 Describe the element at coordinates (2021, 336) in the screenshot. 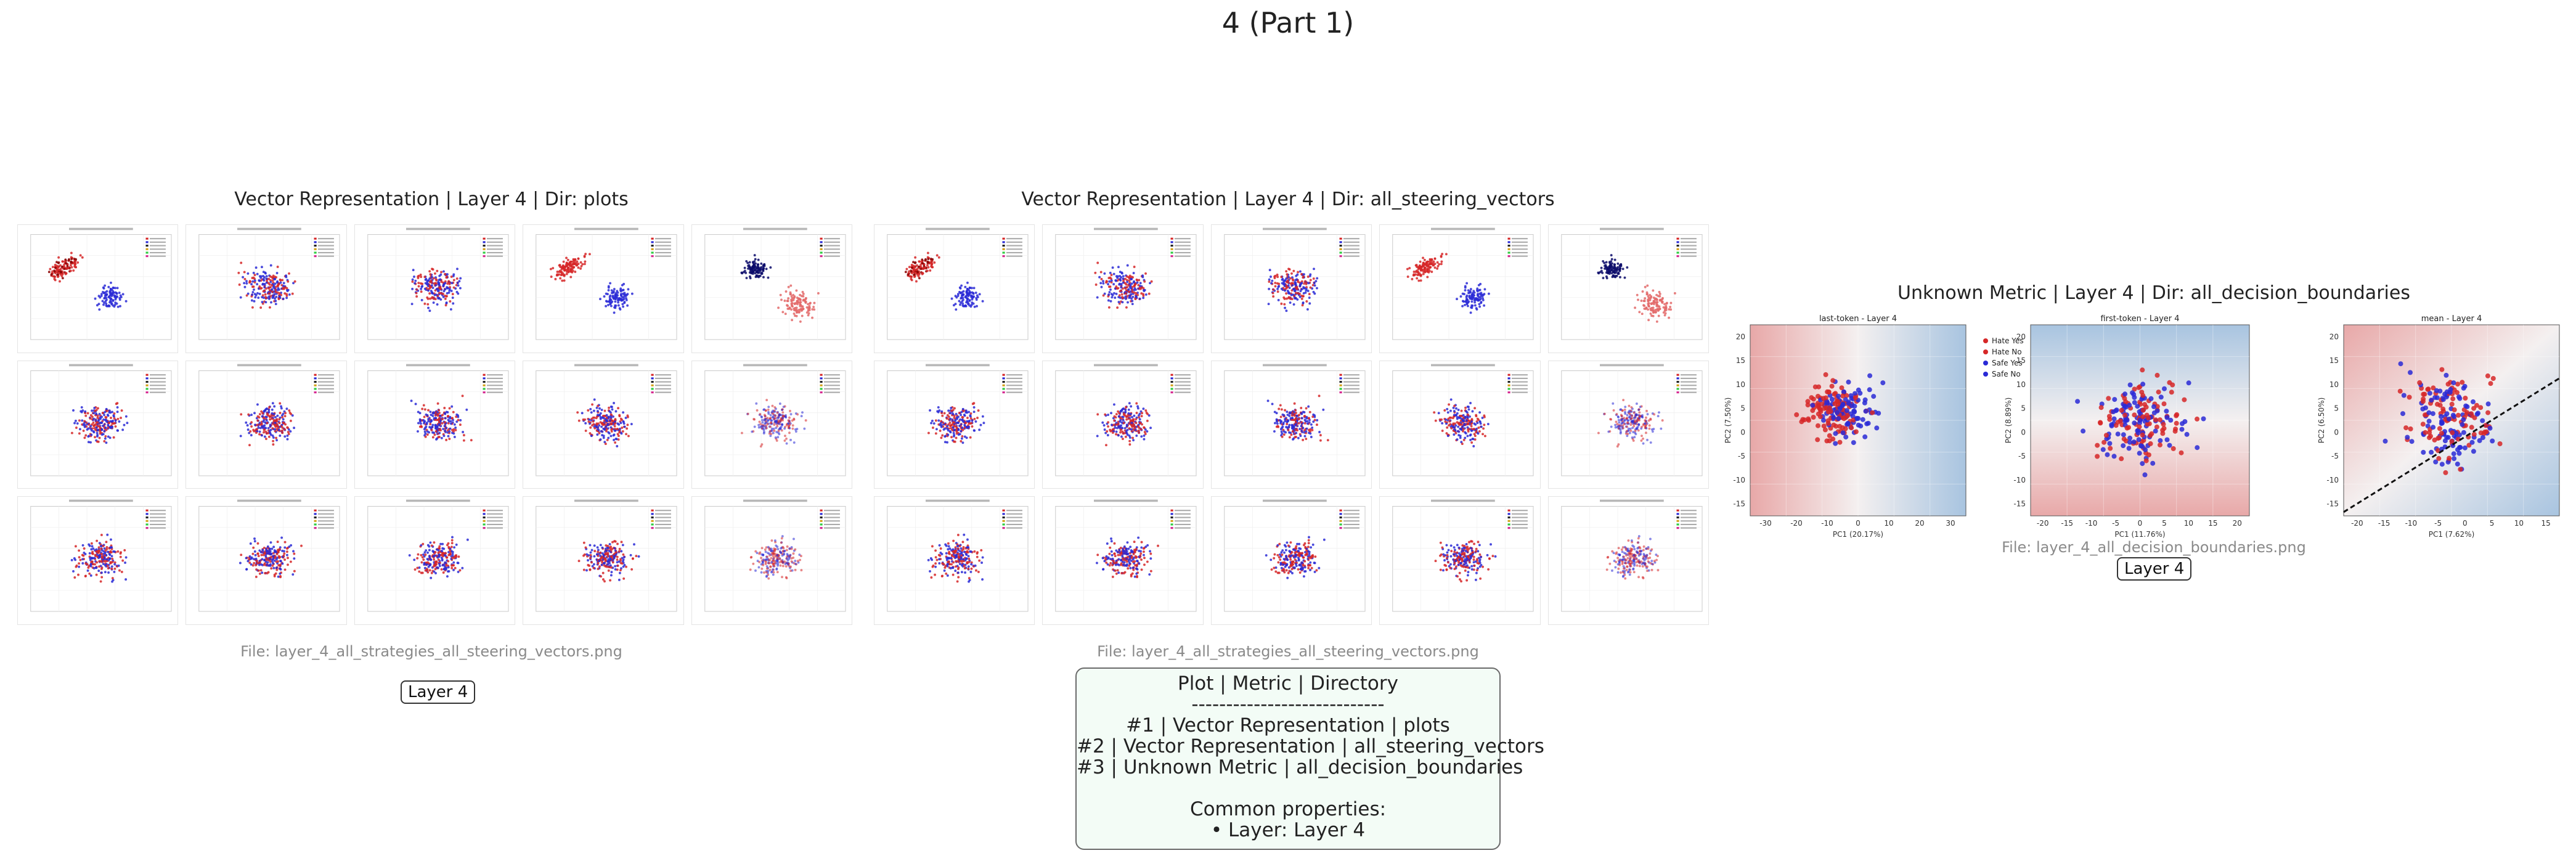

I see `y-tick-label: 20` at that location.